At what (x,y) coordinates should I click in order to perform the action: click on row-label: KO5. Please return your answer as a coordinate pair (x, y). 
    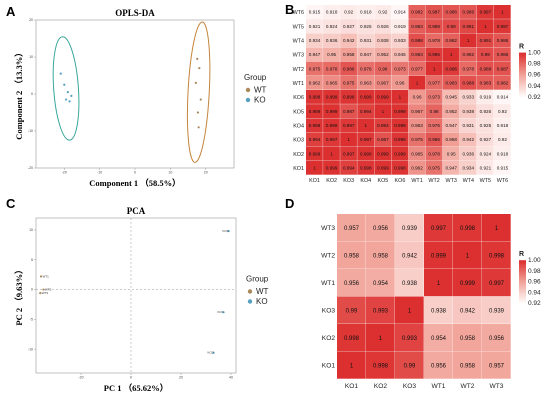
    Looking at the image, I should click on (298, 112).